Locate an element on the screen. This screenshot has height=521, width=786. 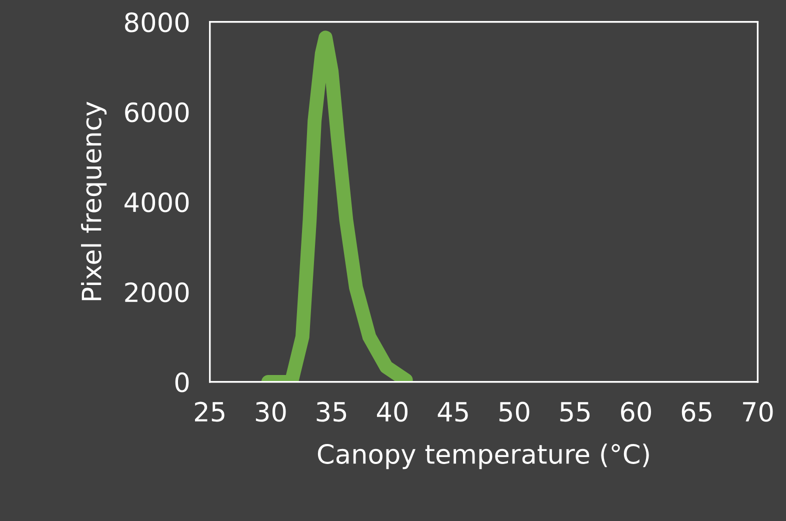
x-tick-label: 30 is located at coordinates (271, 412).